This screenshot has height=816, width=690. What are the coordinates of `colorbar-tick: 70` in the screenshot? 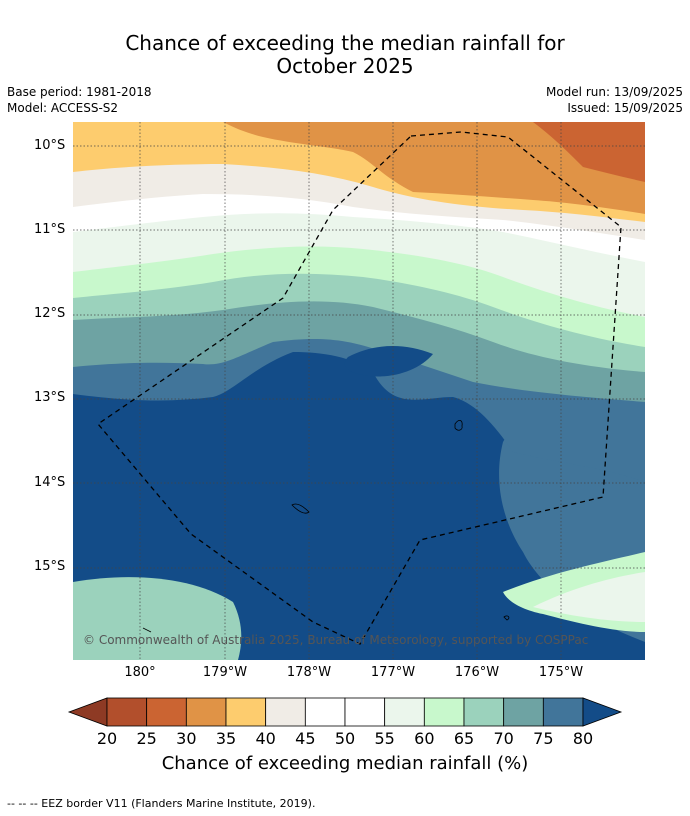 It's located at (503, 738).